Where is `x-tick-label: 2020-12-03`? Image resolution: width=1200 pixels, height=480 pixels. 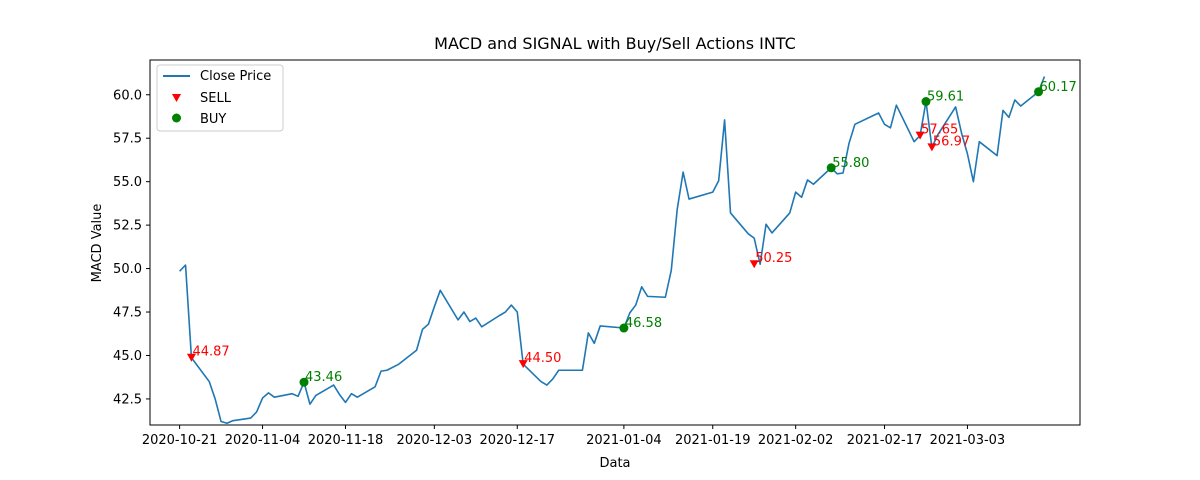
x-tick-label: 2020-12-03 is located at coordinates (435, 440).